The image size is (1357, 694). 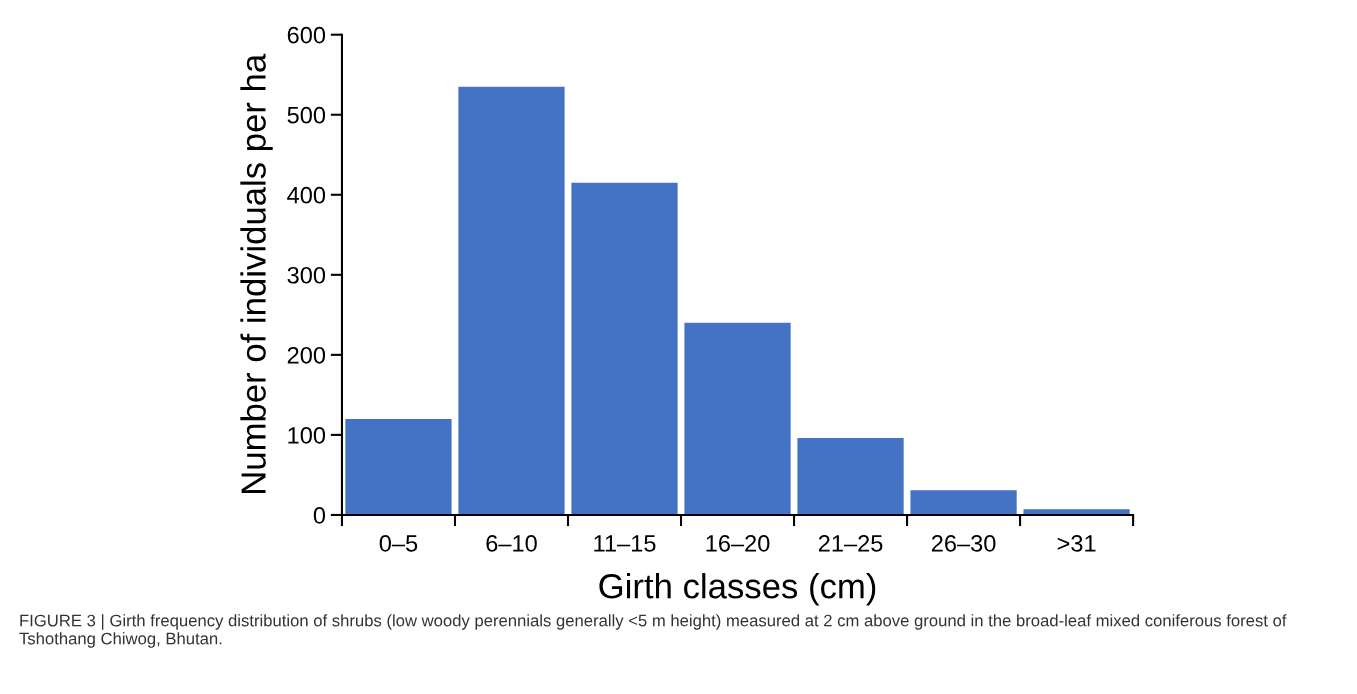 I want to click on y-axis-title: Number of individuals per ha, so click(x=256, y=273).